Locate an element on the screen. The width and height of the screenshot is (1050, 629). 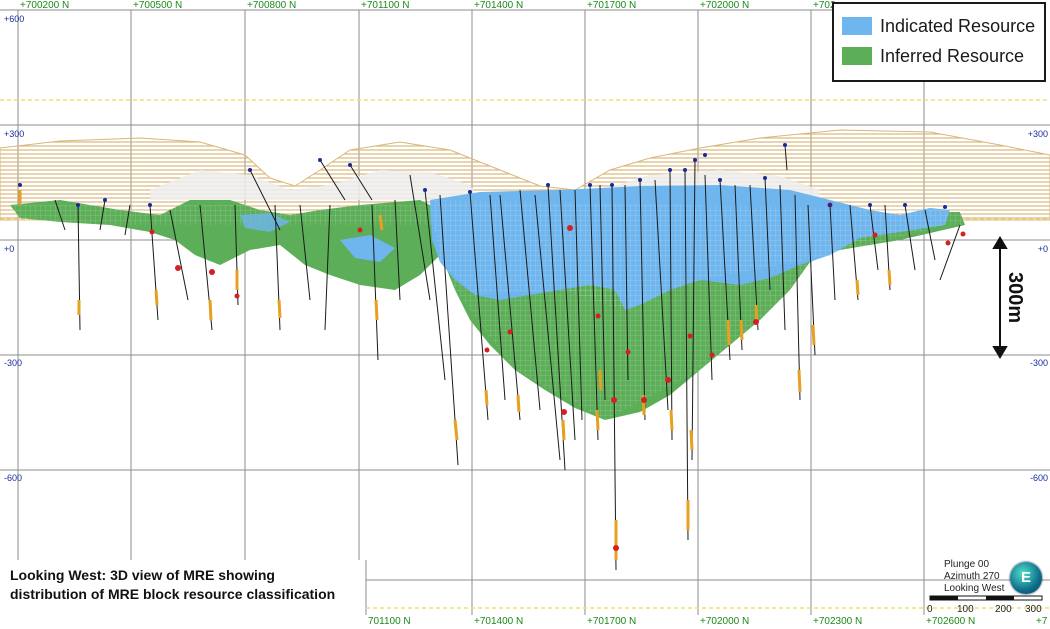
indicated-resource-shell is located at coordinates (595, 247).